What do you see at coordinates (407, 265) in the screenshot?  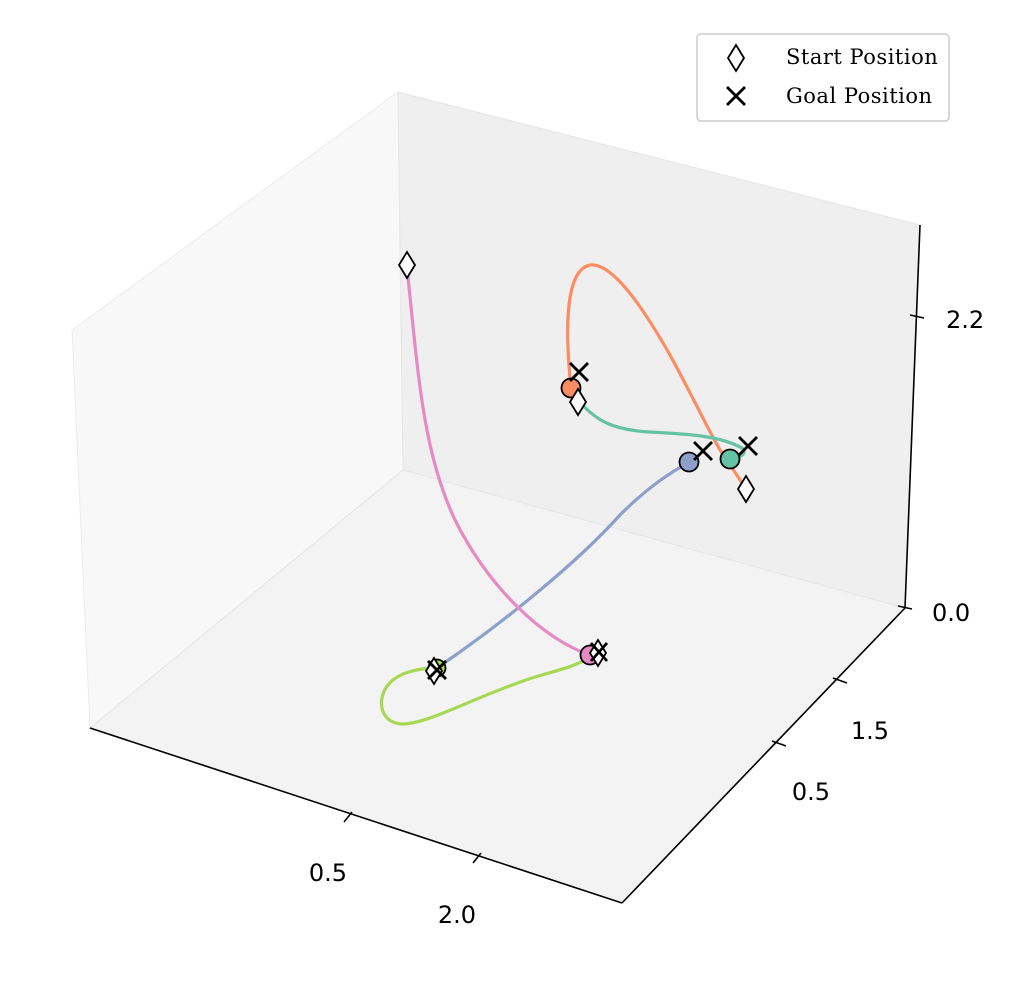 I see `start-marker-pink` at bounding box center [407, 265].